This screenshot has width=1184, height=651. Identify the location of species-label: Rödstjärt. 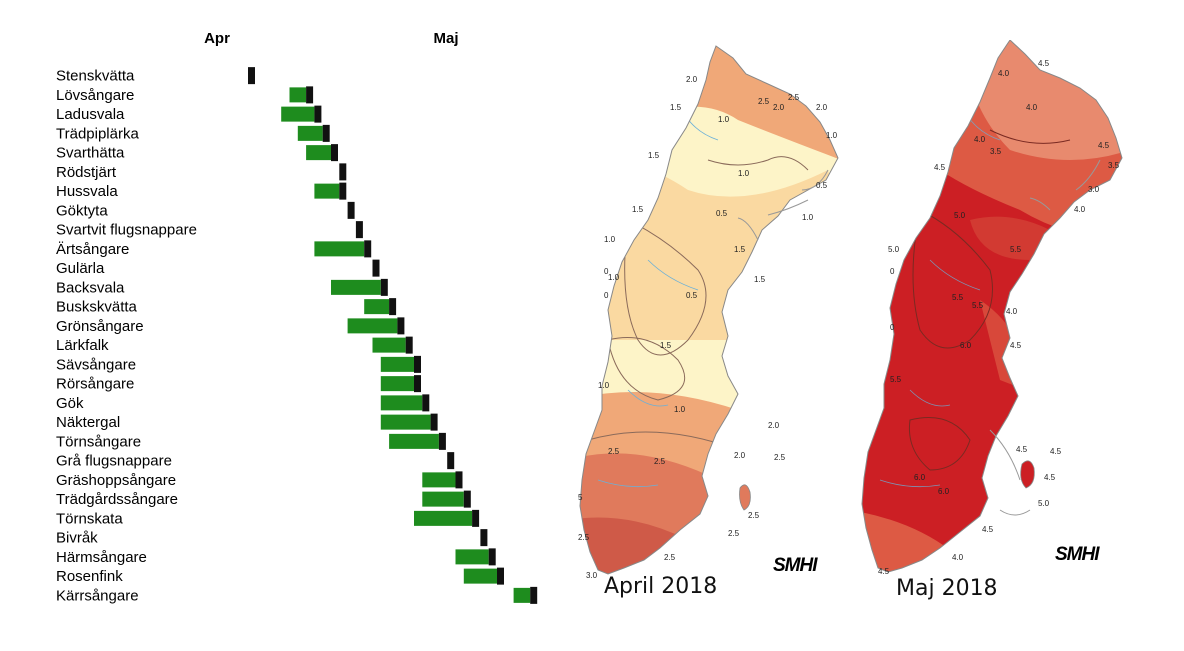
(86, 172).